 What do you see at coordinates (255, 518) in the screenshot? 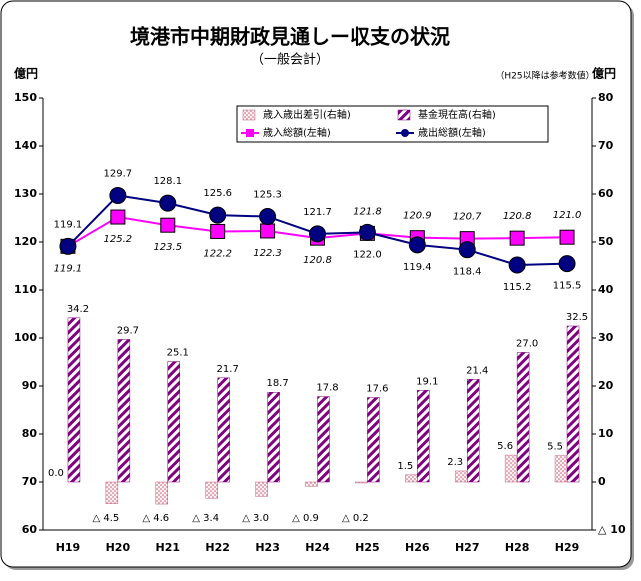
I see `data-label: △ 3.0` at bounding box center [255, 518].